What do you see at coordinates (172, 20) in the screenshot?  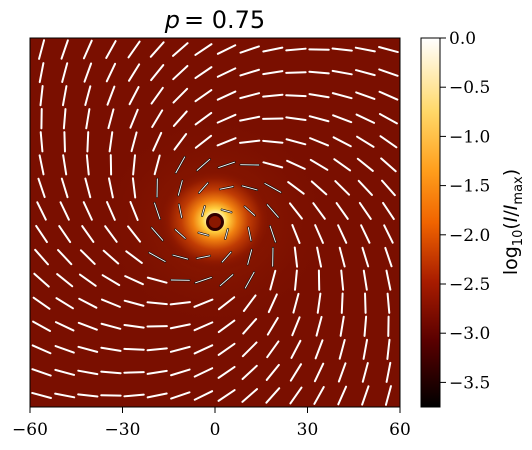 I see `chart-title-var: p` at bounding box center [172, 20].